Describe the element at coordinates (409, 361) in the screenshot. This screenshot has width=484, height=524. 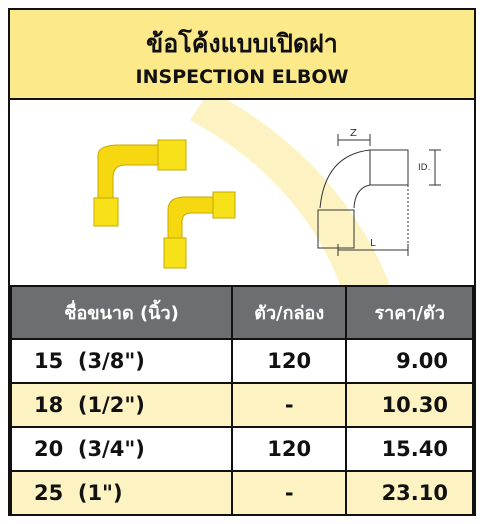
I see `table-cell: 9.00` at that location.